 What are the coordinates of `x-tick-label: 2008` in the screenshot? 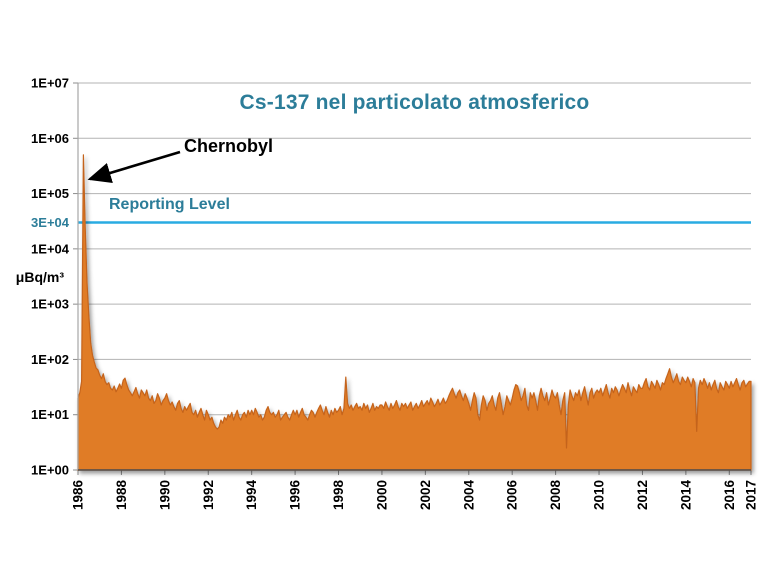 It's located at (555, 495).